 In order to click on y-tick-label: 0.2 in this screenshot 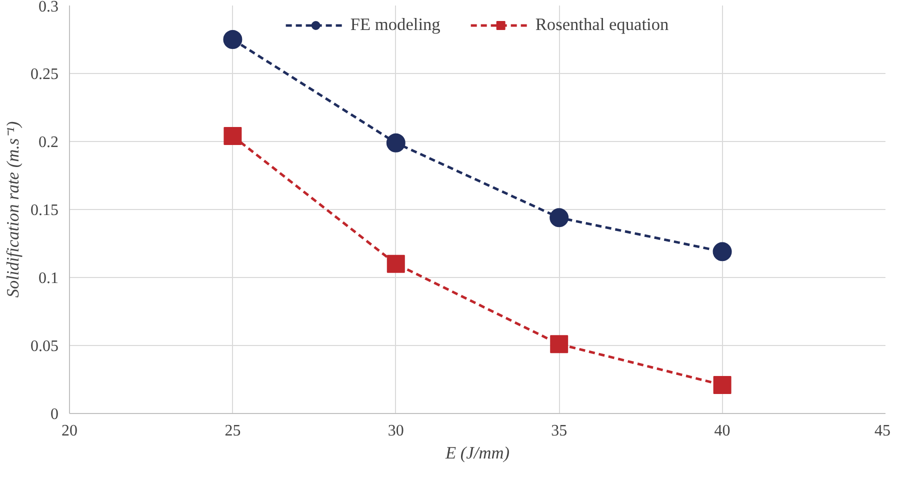, I will do `click(48, 142)`.